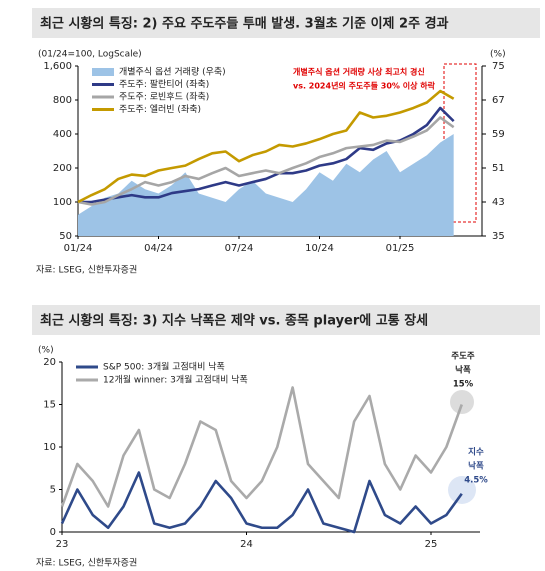 This screenshot has width=545, height=571. Describe the element at coordinates (78, 248) in the screenshot. I see `x-tick-label: 01/24` at that location.